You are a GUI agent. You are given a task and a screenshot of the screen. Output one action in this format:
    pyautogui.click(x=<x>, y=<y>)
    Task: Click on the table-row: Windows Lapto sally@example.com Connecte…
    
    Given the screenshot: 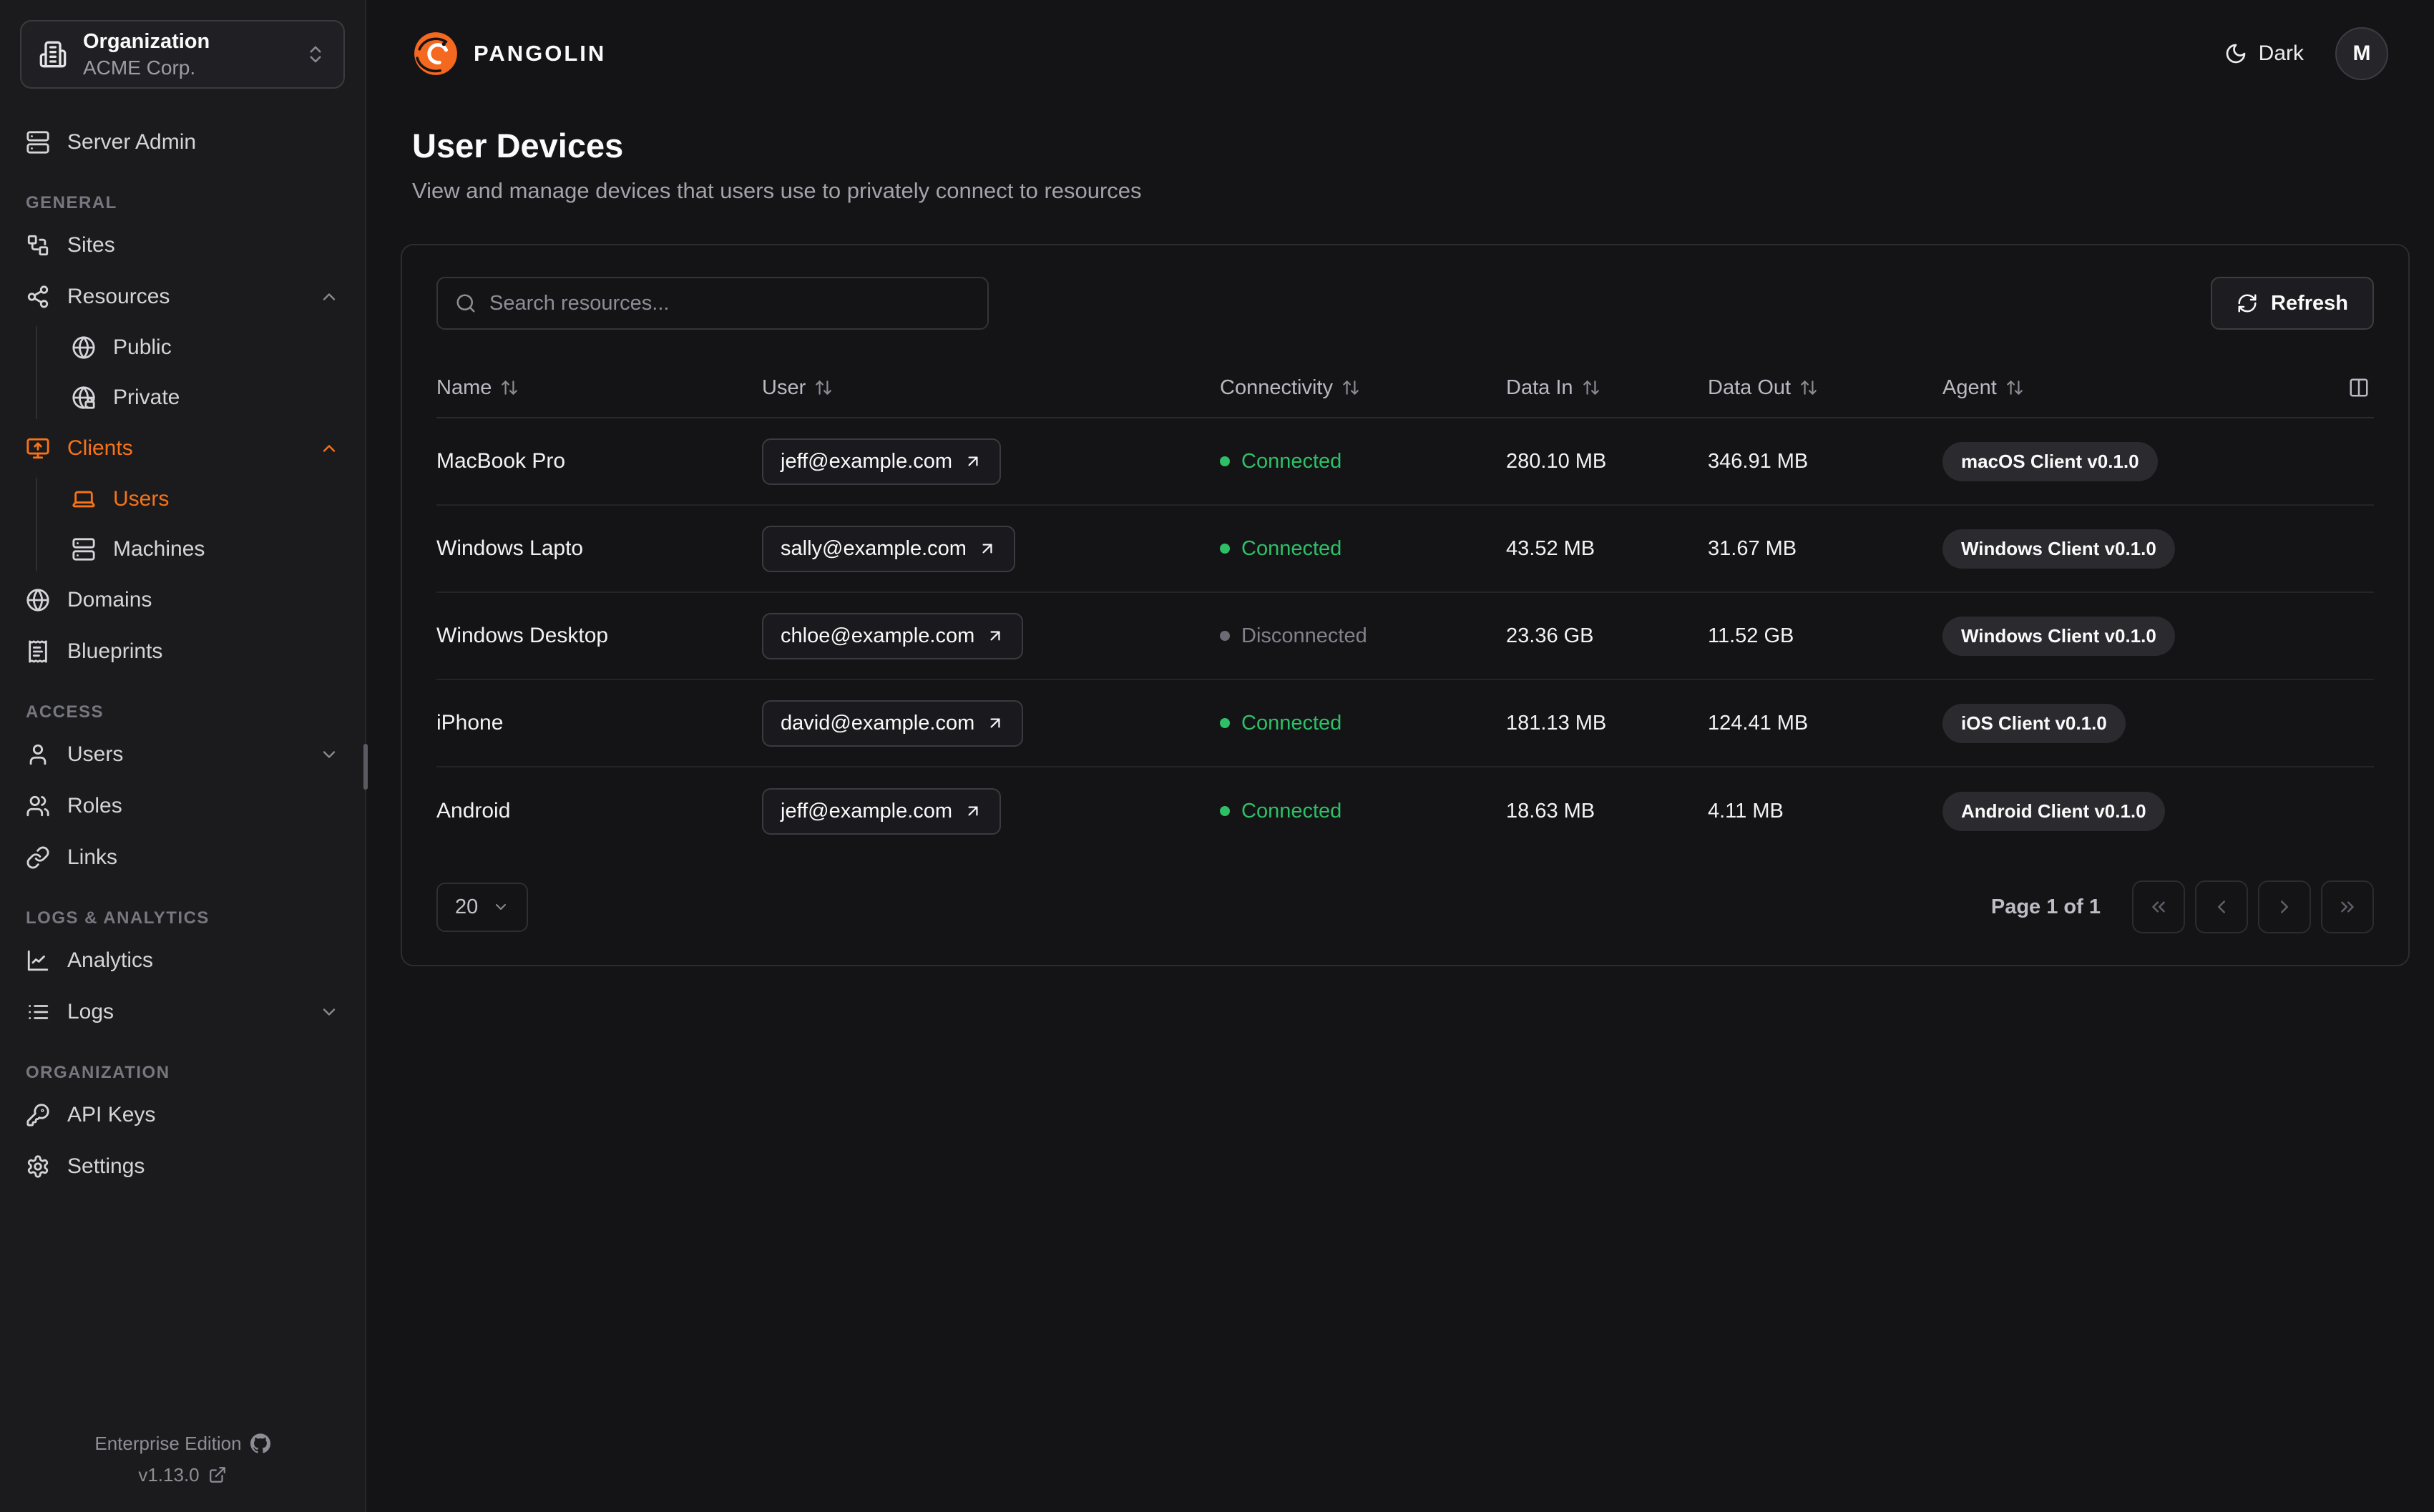 What is the action you would take?
    pyautogui.click(x=1405, y=549)
    